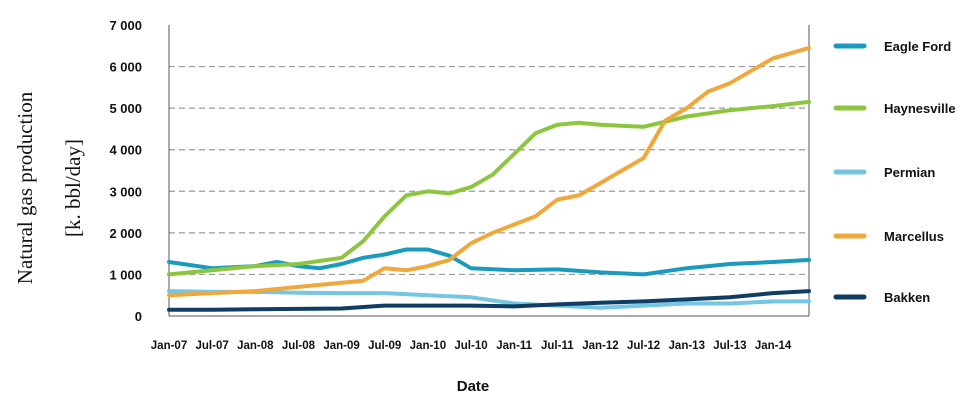 Image resolution: width=963 pixels, height=399 pixels. Describe the element at coordinates (255, 346) in the screenshot. I see `x-tick-label: Jan-08` at that location.